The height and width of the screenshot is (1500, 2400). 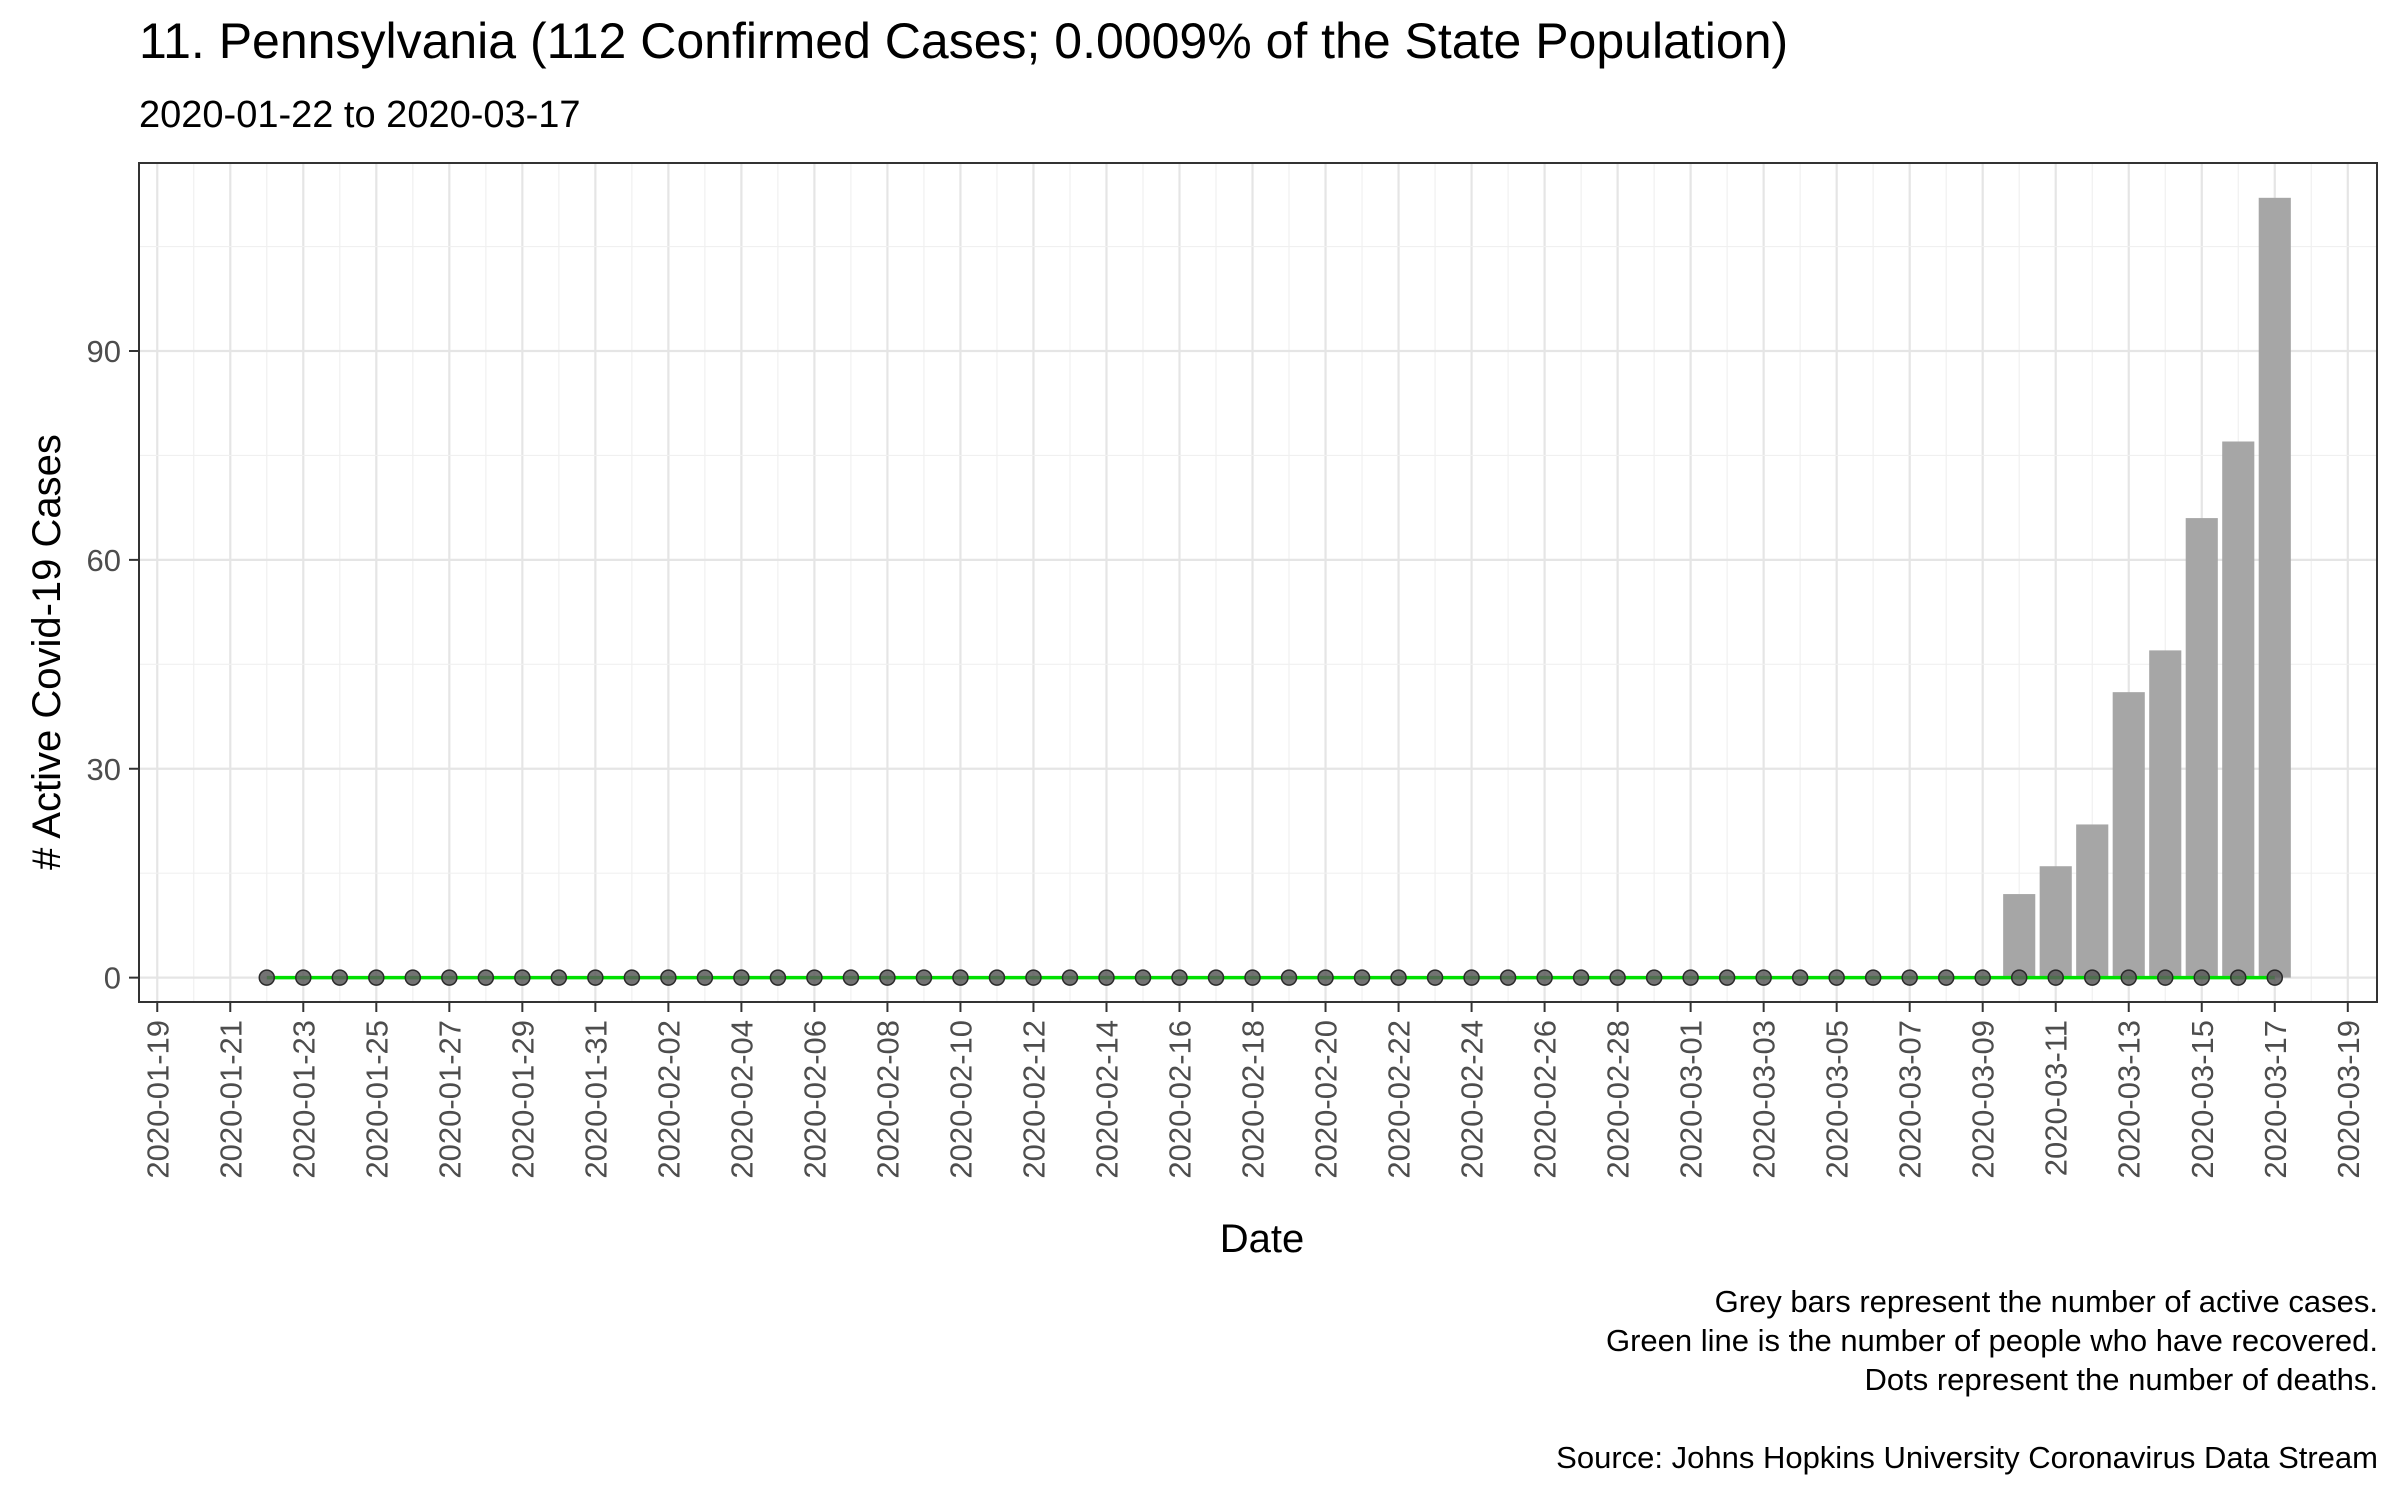 What do you see at coordinates (960, 1099) in the screenshot?
I see `x-tick-label: 2020-02-10` at bounding box center [960, 1099].